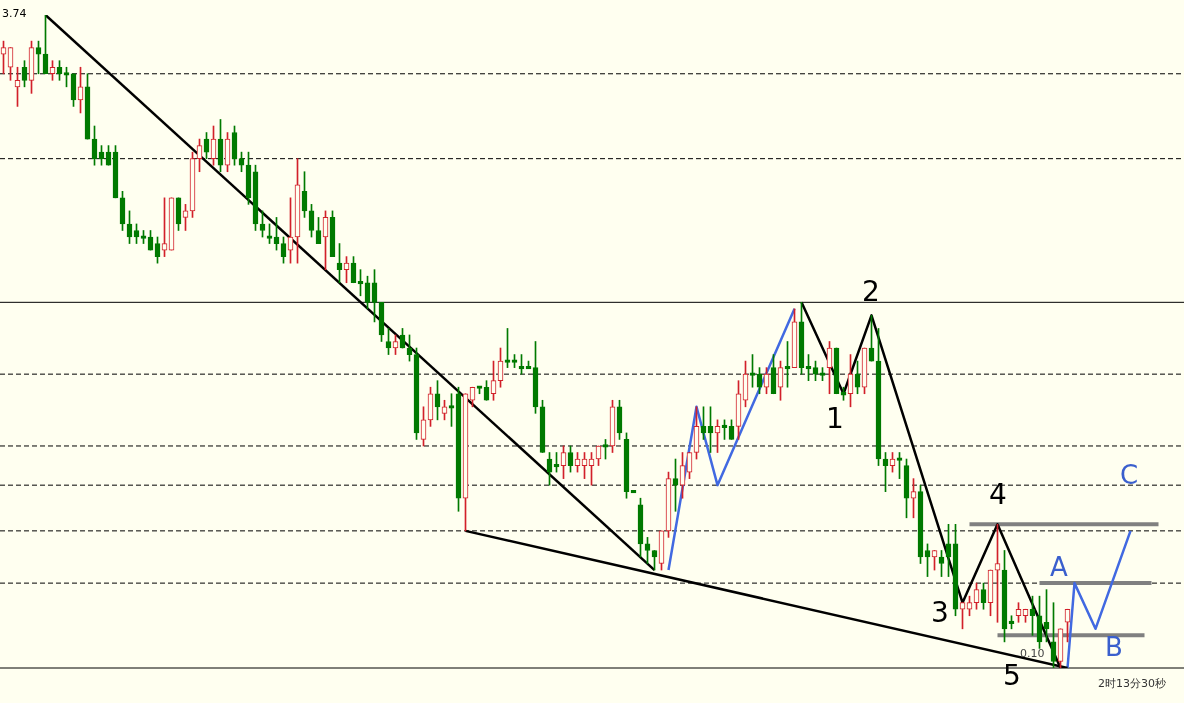 The width and height of the screenshot is (1184, 703). What do you see at coordinates (1032, 653) in the screenshot?
I see `annotation: 0.10` at bounding box center [1032, 653].